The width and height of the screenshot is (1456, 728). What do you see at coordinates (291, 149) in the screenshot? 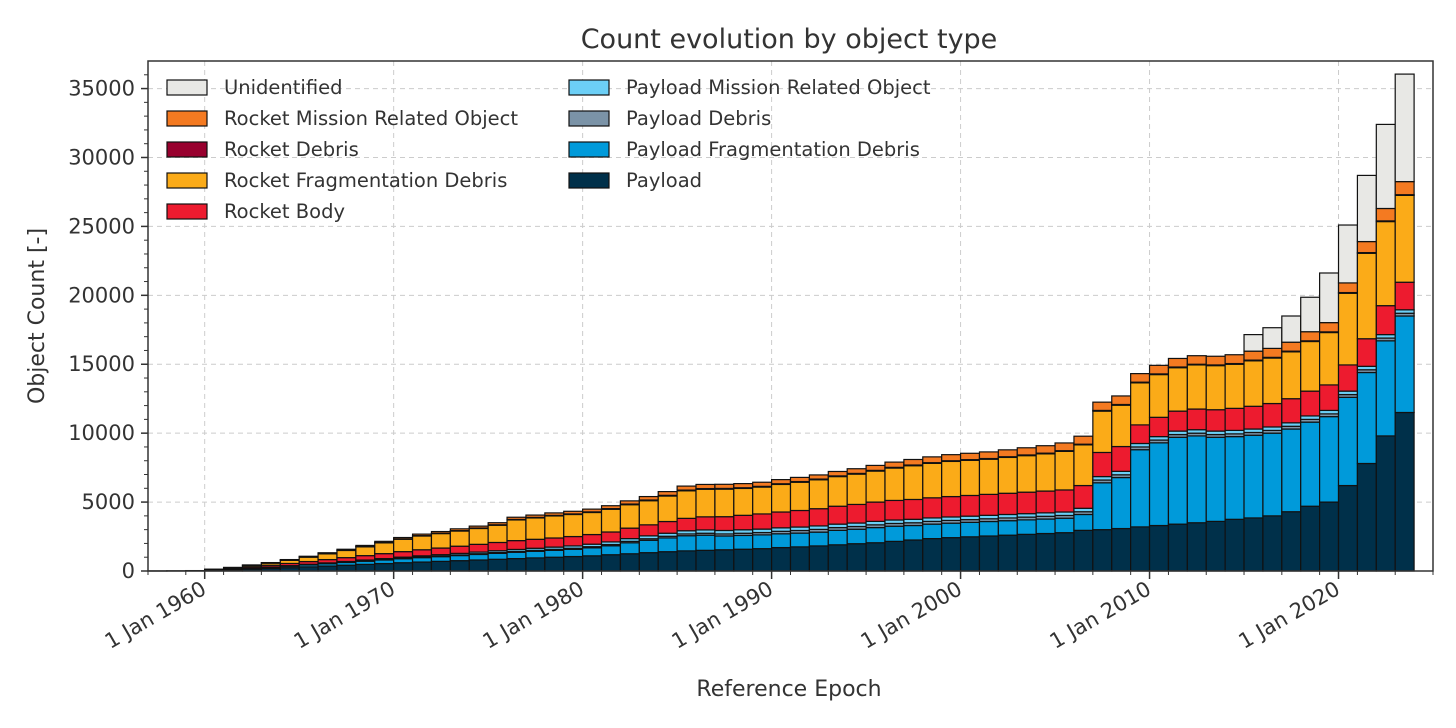
I see `legend-label: Rocket Debris` at bounding box center [291, 149].